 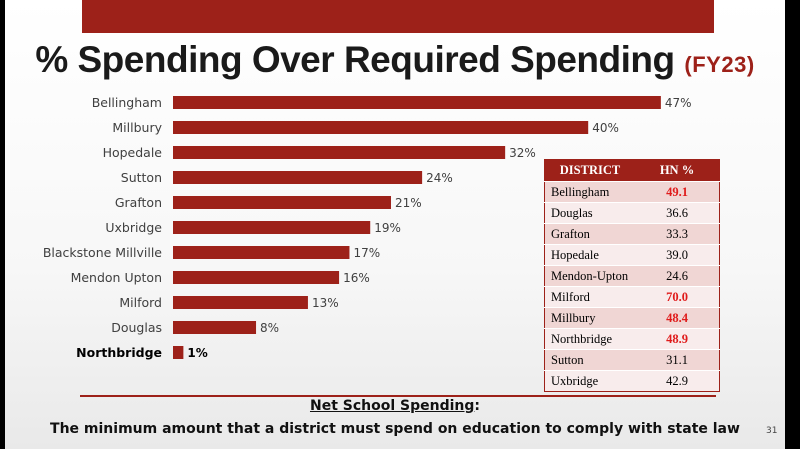 I want to click on hn-percent-cell: 42.9, so click(x=677, y=381).